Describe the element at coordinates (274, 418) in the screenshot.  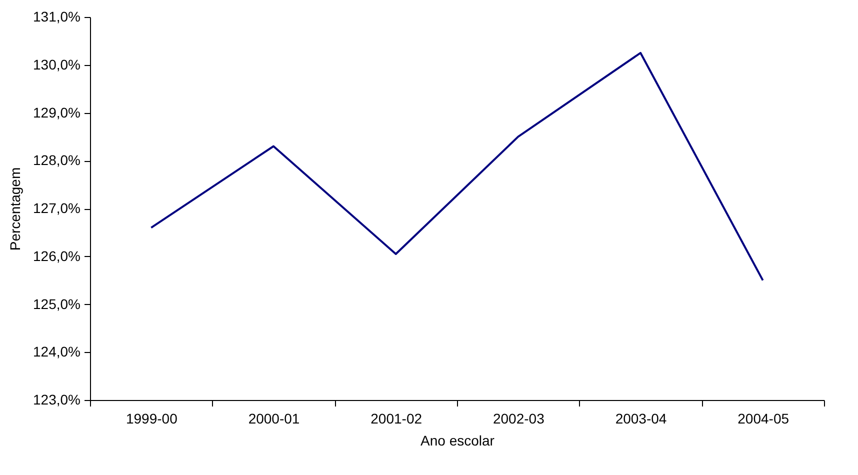
I see `x-tick-label: 2000-01` at that location.